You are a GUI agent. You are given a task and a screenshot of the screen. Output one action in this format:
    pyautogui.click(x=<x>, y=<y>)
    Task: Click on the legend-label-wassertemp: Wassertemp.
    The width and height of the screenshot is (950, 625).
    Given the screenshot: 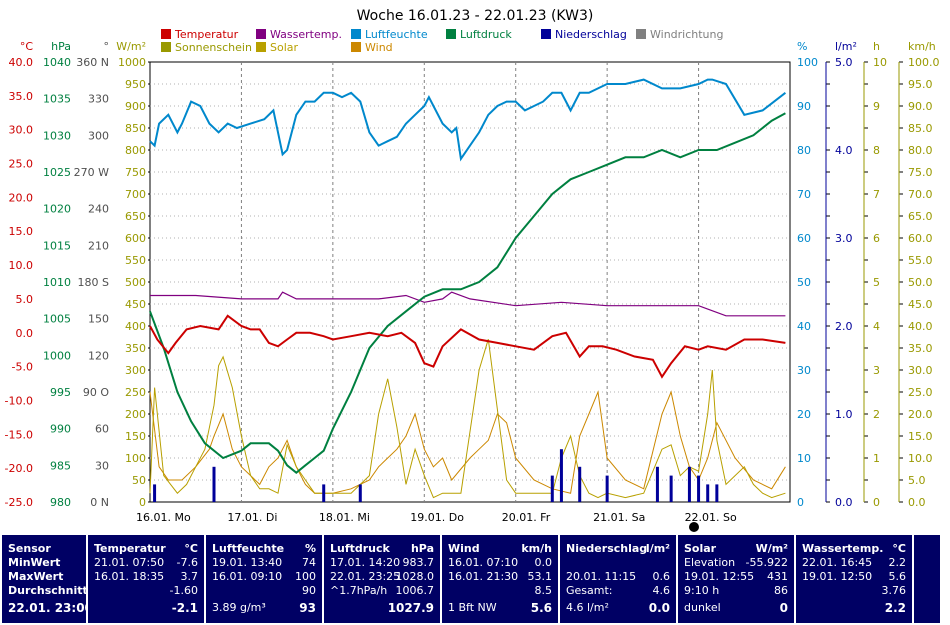 What is the action you would take?
    pyautogui.click(x=306, y=34)
    